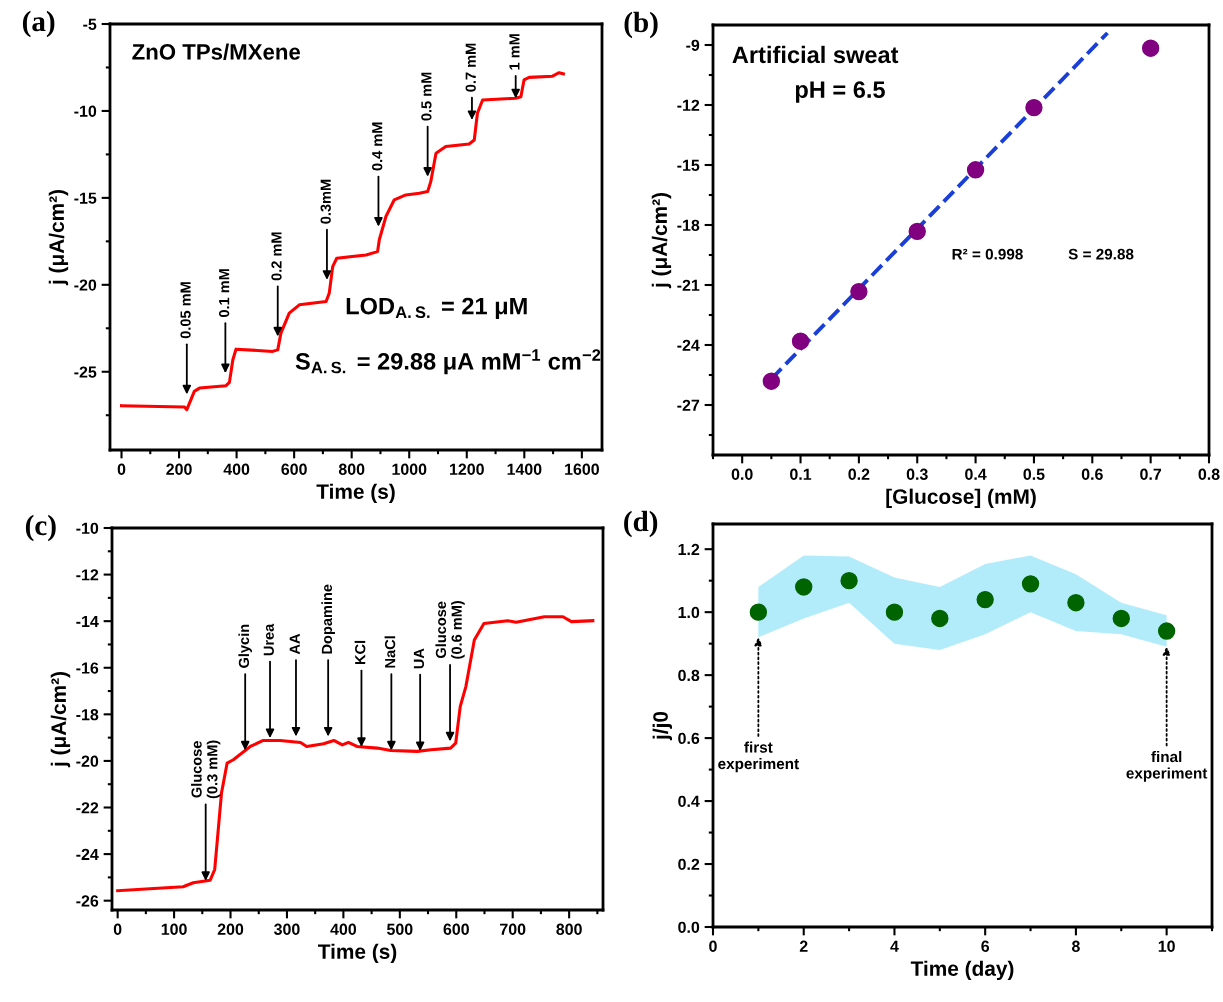 The width and height of the screenshot is (1223, 1002). What do you see at coordinates (328, 619) in the screenshot?
I see `annotation: Dopamine` at bounding box center [328, 619].